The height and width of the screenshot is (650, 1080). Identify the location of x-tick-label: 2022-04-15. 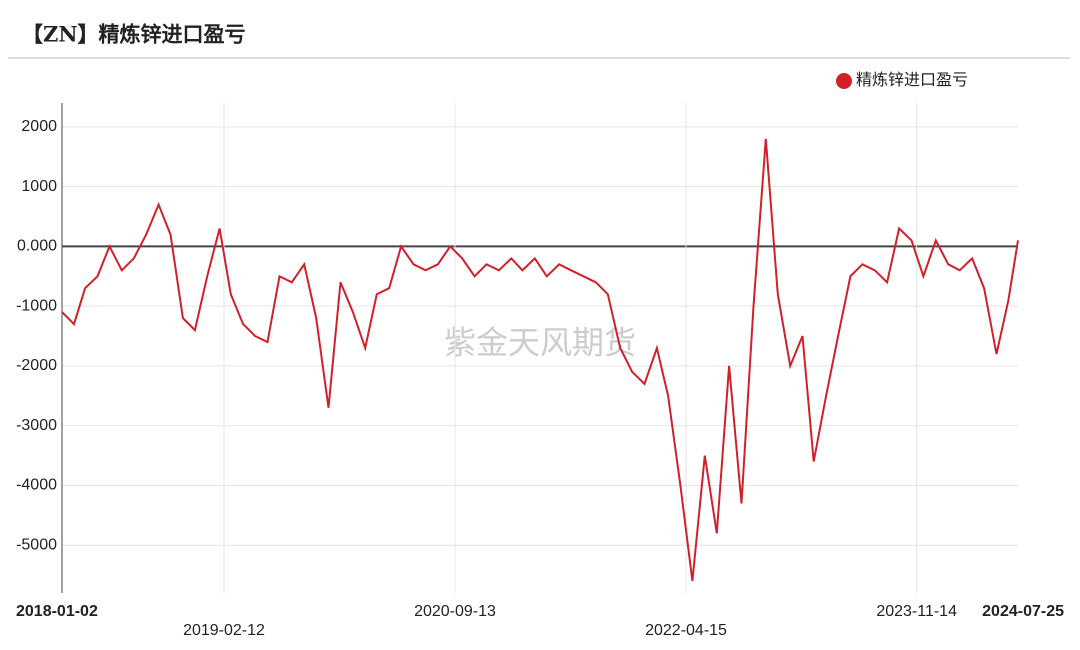
(686, 630).